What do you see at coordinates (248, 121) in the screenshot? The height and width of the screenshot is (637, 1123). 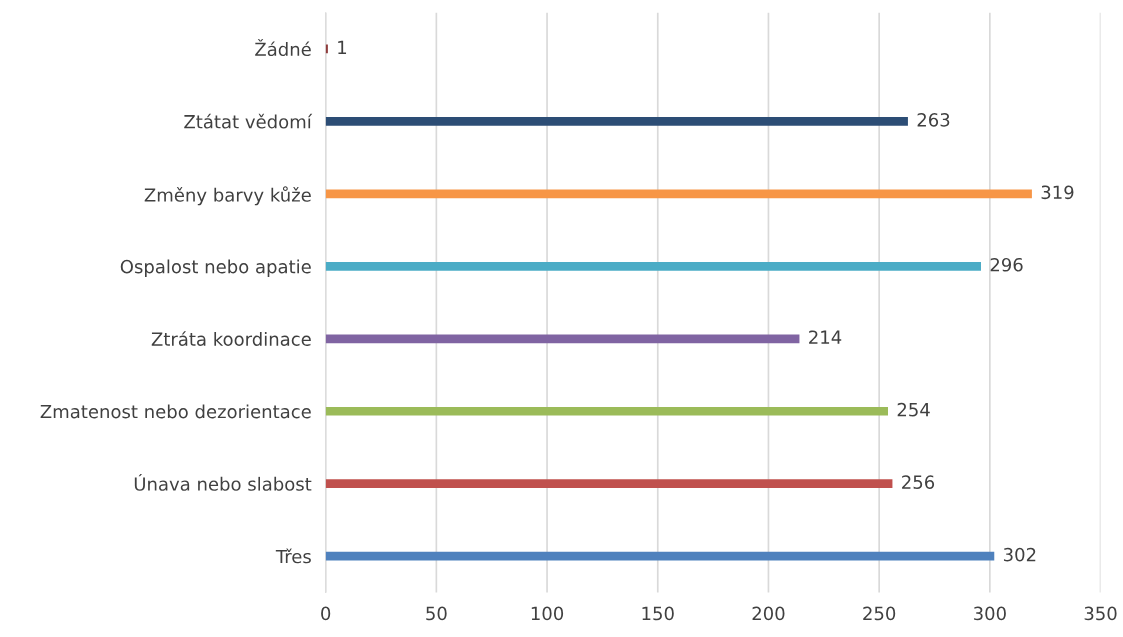 I see `y-tick-label: Ztátat vědomí` at bounding box center [248, 121].